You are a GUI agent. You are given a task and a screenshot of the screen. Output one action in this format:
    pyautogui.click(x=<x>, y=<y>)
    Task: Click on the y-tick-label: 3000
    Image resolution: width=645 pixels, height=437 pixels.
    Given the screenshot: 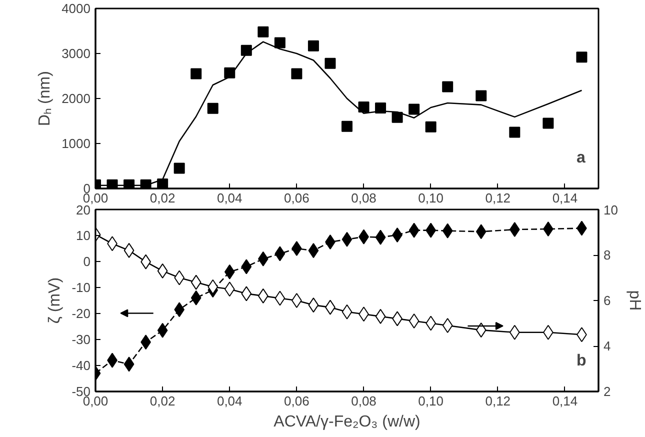 What is the action you would take?
    pyautogui.click(x=76, y=53)
    